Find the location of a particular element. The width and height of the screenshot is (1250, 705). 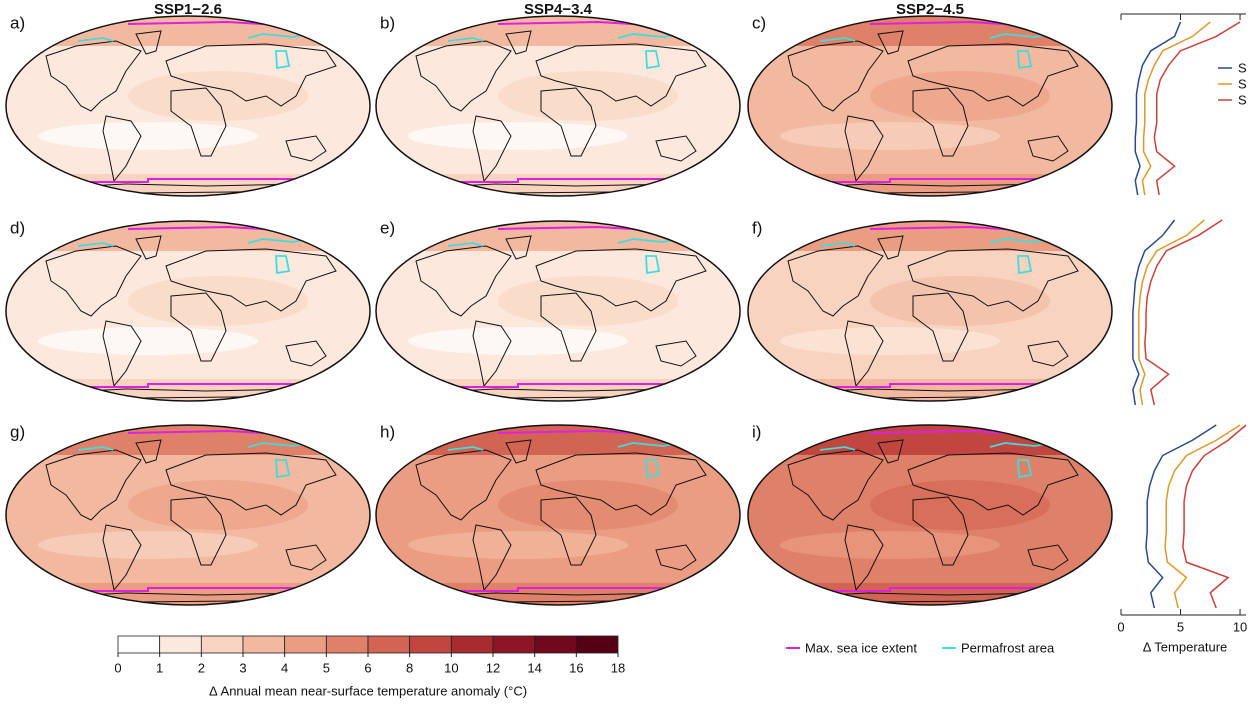

x-tick-label: 5 is located at coordinates (1180, 626).